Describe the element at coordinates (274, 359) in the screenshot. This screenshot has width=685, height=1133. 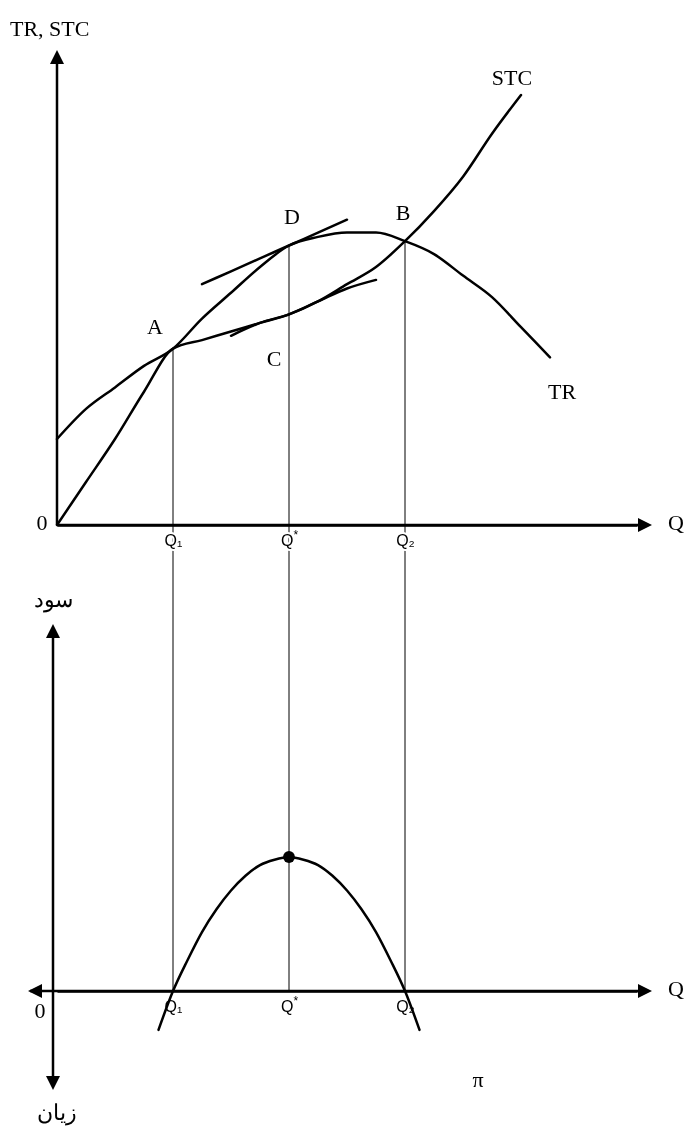
I see `annotation: C` at that location.